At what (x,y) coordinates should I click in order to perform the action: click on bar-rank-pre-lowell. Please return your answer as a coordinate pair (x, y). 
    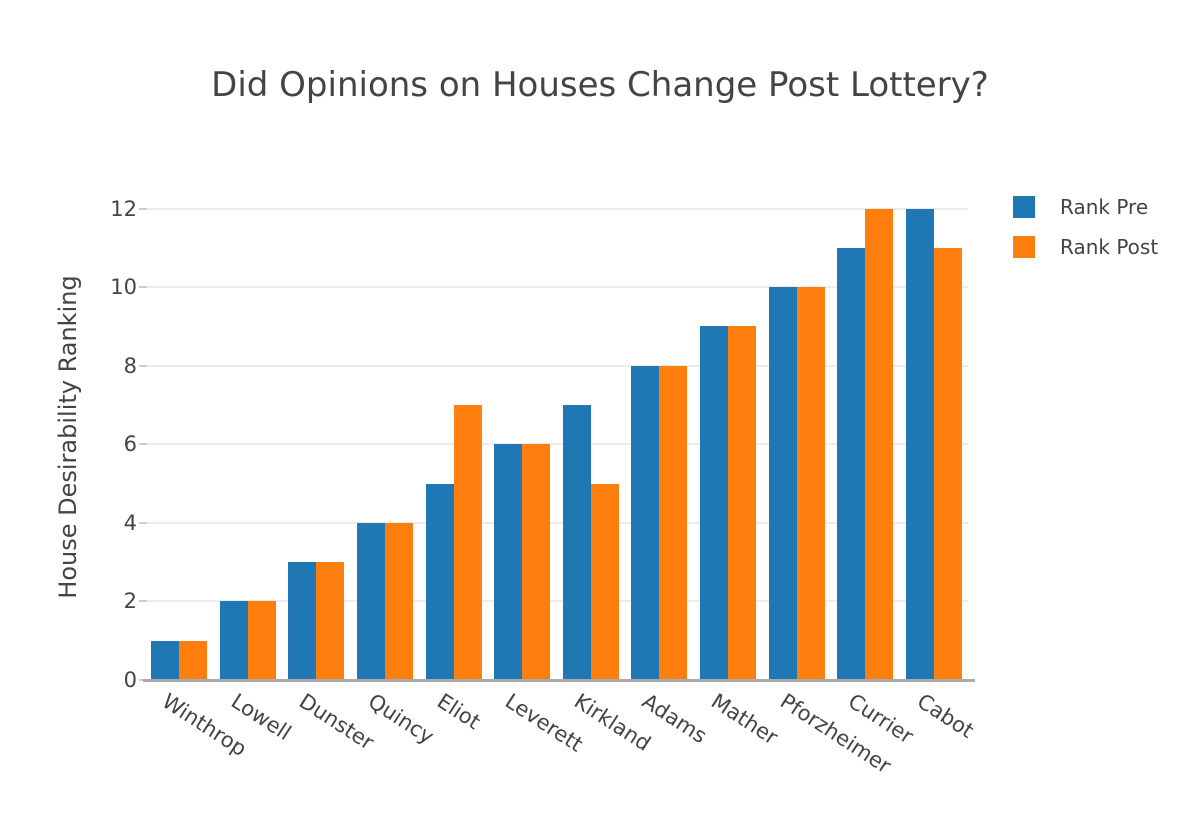
    Looking at the image, I should click on (233, 640).